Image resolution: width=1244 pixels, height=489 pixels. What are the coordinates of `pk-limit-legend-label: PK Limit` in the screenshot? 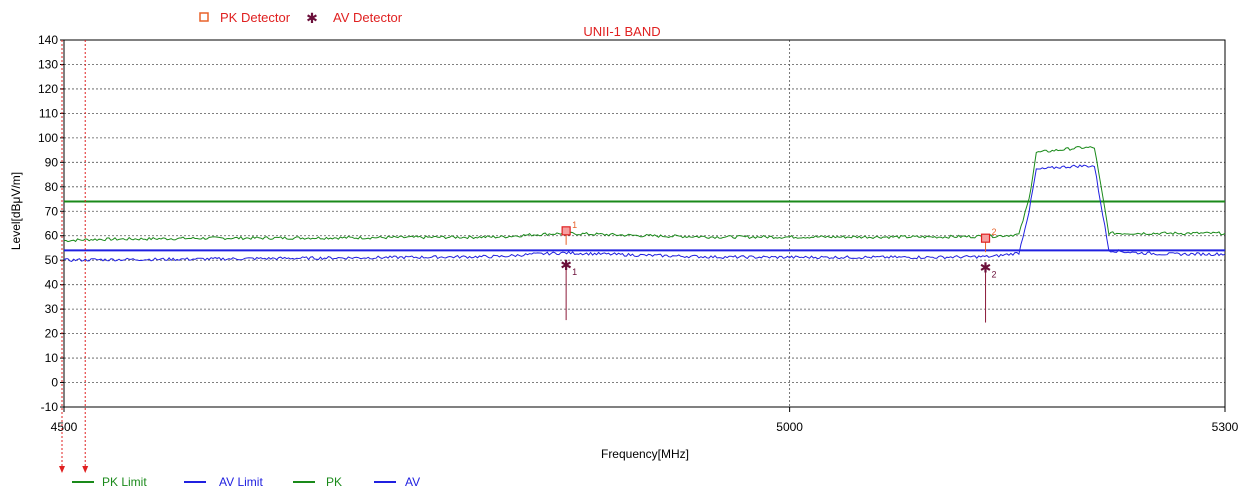 It's located at (124, 482).